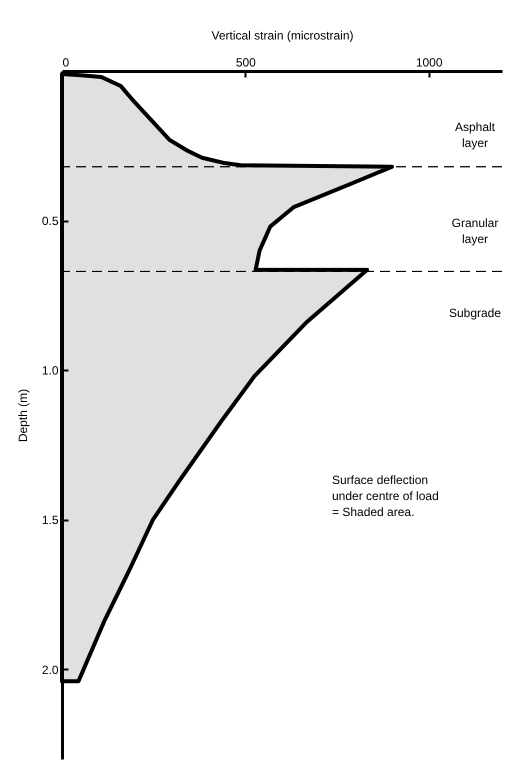  I want to click on annotation: Surface deflection under centre of load = Shaded area., so click(385, 496).